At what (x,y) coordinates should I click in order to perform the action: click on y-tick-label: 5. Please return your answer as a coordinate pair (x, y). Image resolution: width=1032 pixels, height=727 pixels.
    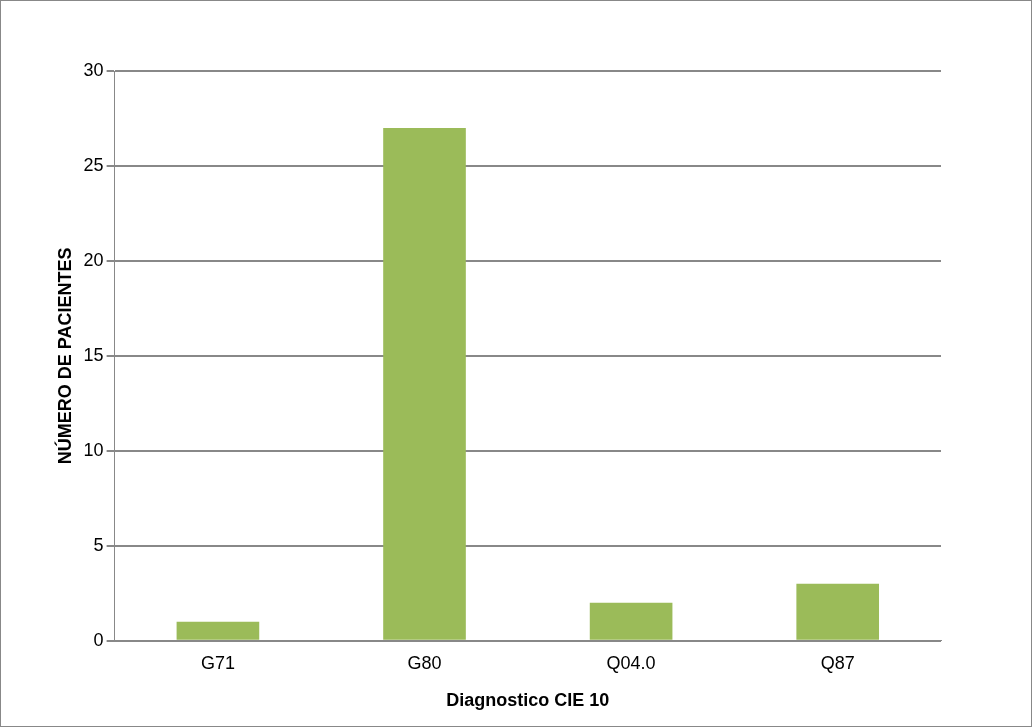
    Looking at the image, I should click on (98, 544).